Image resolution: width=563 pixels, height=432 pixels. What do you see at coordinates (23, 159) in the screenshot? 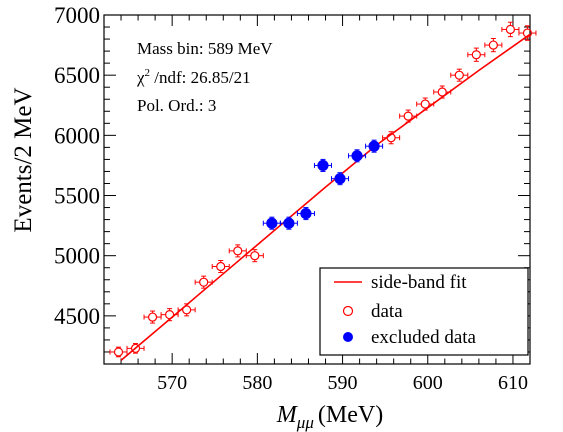
I see `y-axis-title: Events/2 MeV` at bounding box center [23, 159].